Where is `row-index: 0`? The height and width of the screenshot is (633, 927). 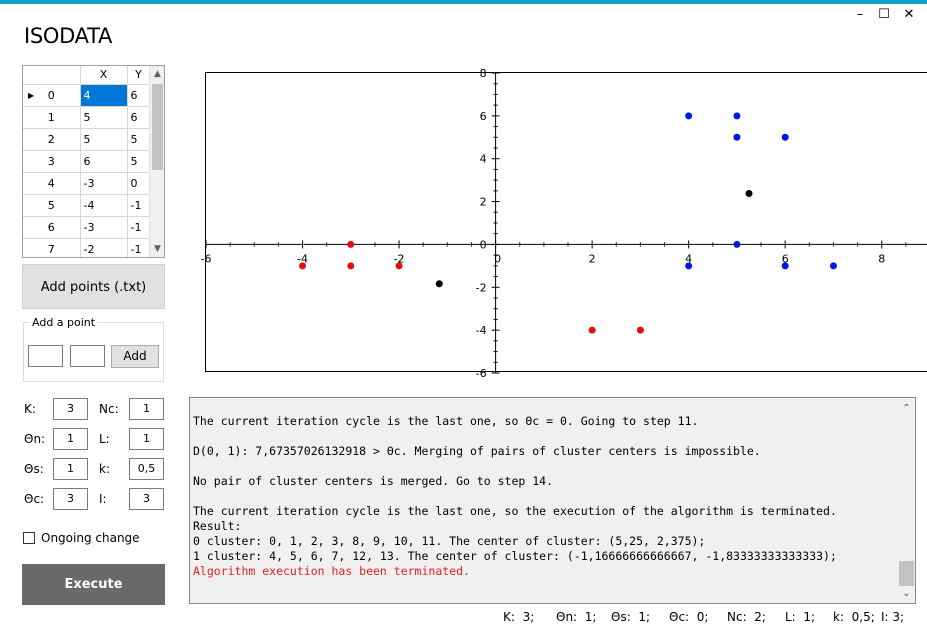 row-index: 0 is located at coordinates (51, 95).